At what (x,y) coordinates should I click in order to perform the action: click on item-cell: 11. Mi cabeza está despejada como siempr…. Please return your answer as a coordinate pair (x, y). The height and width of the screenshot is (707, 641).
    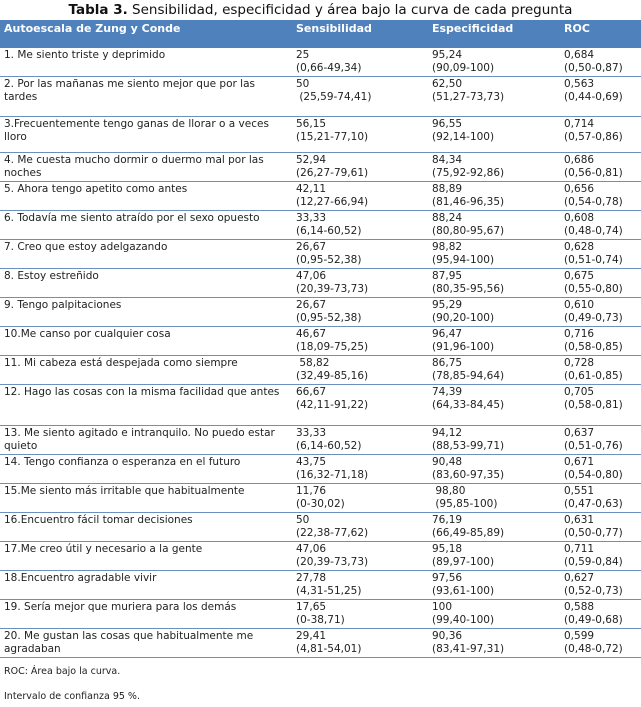
    Looking at the image, I should click on (146, 370).